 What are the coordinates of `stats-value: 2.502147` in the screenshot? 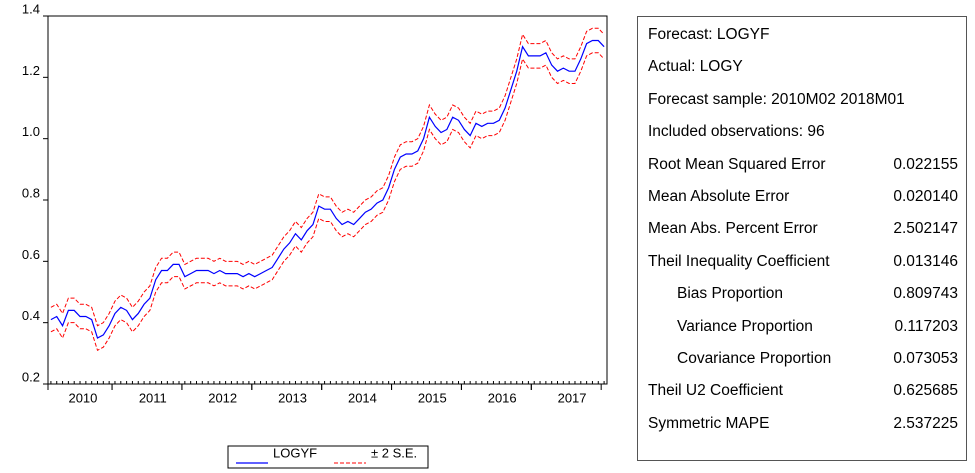 It's located at (925, 229).